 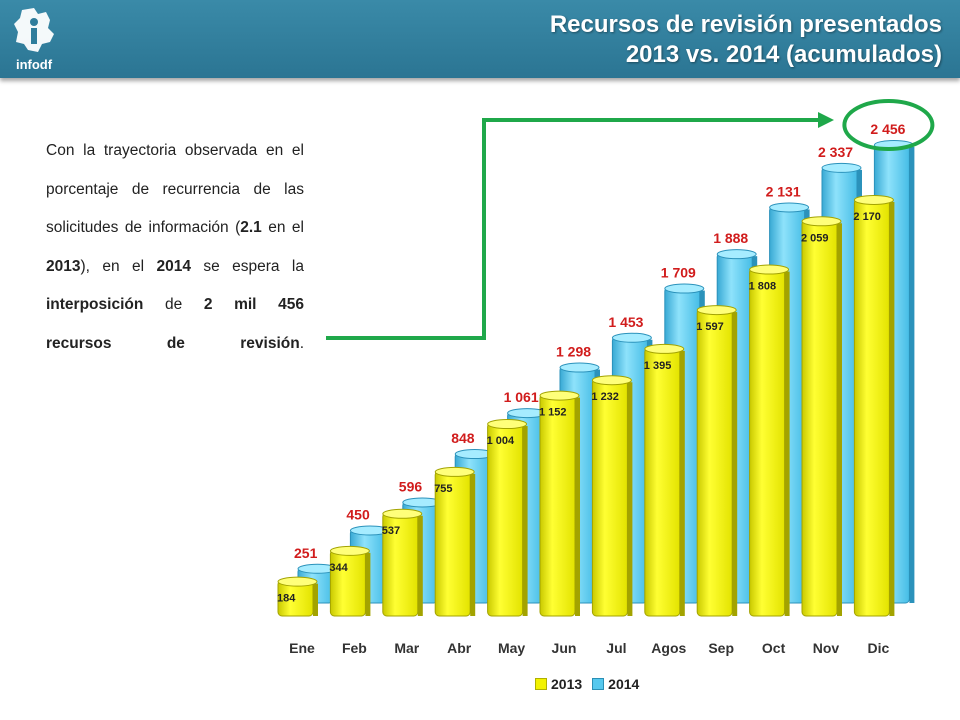 What do you see at coordinates (406, 648) in the screenshot?
I see `x-tick-label: Mar` at bounding box center [406, 648].